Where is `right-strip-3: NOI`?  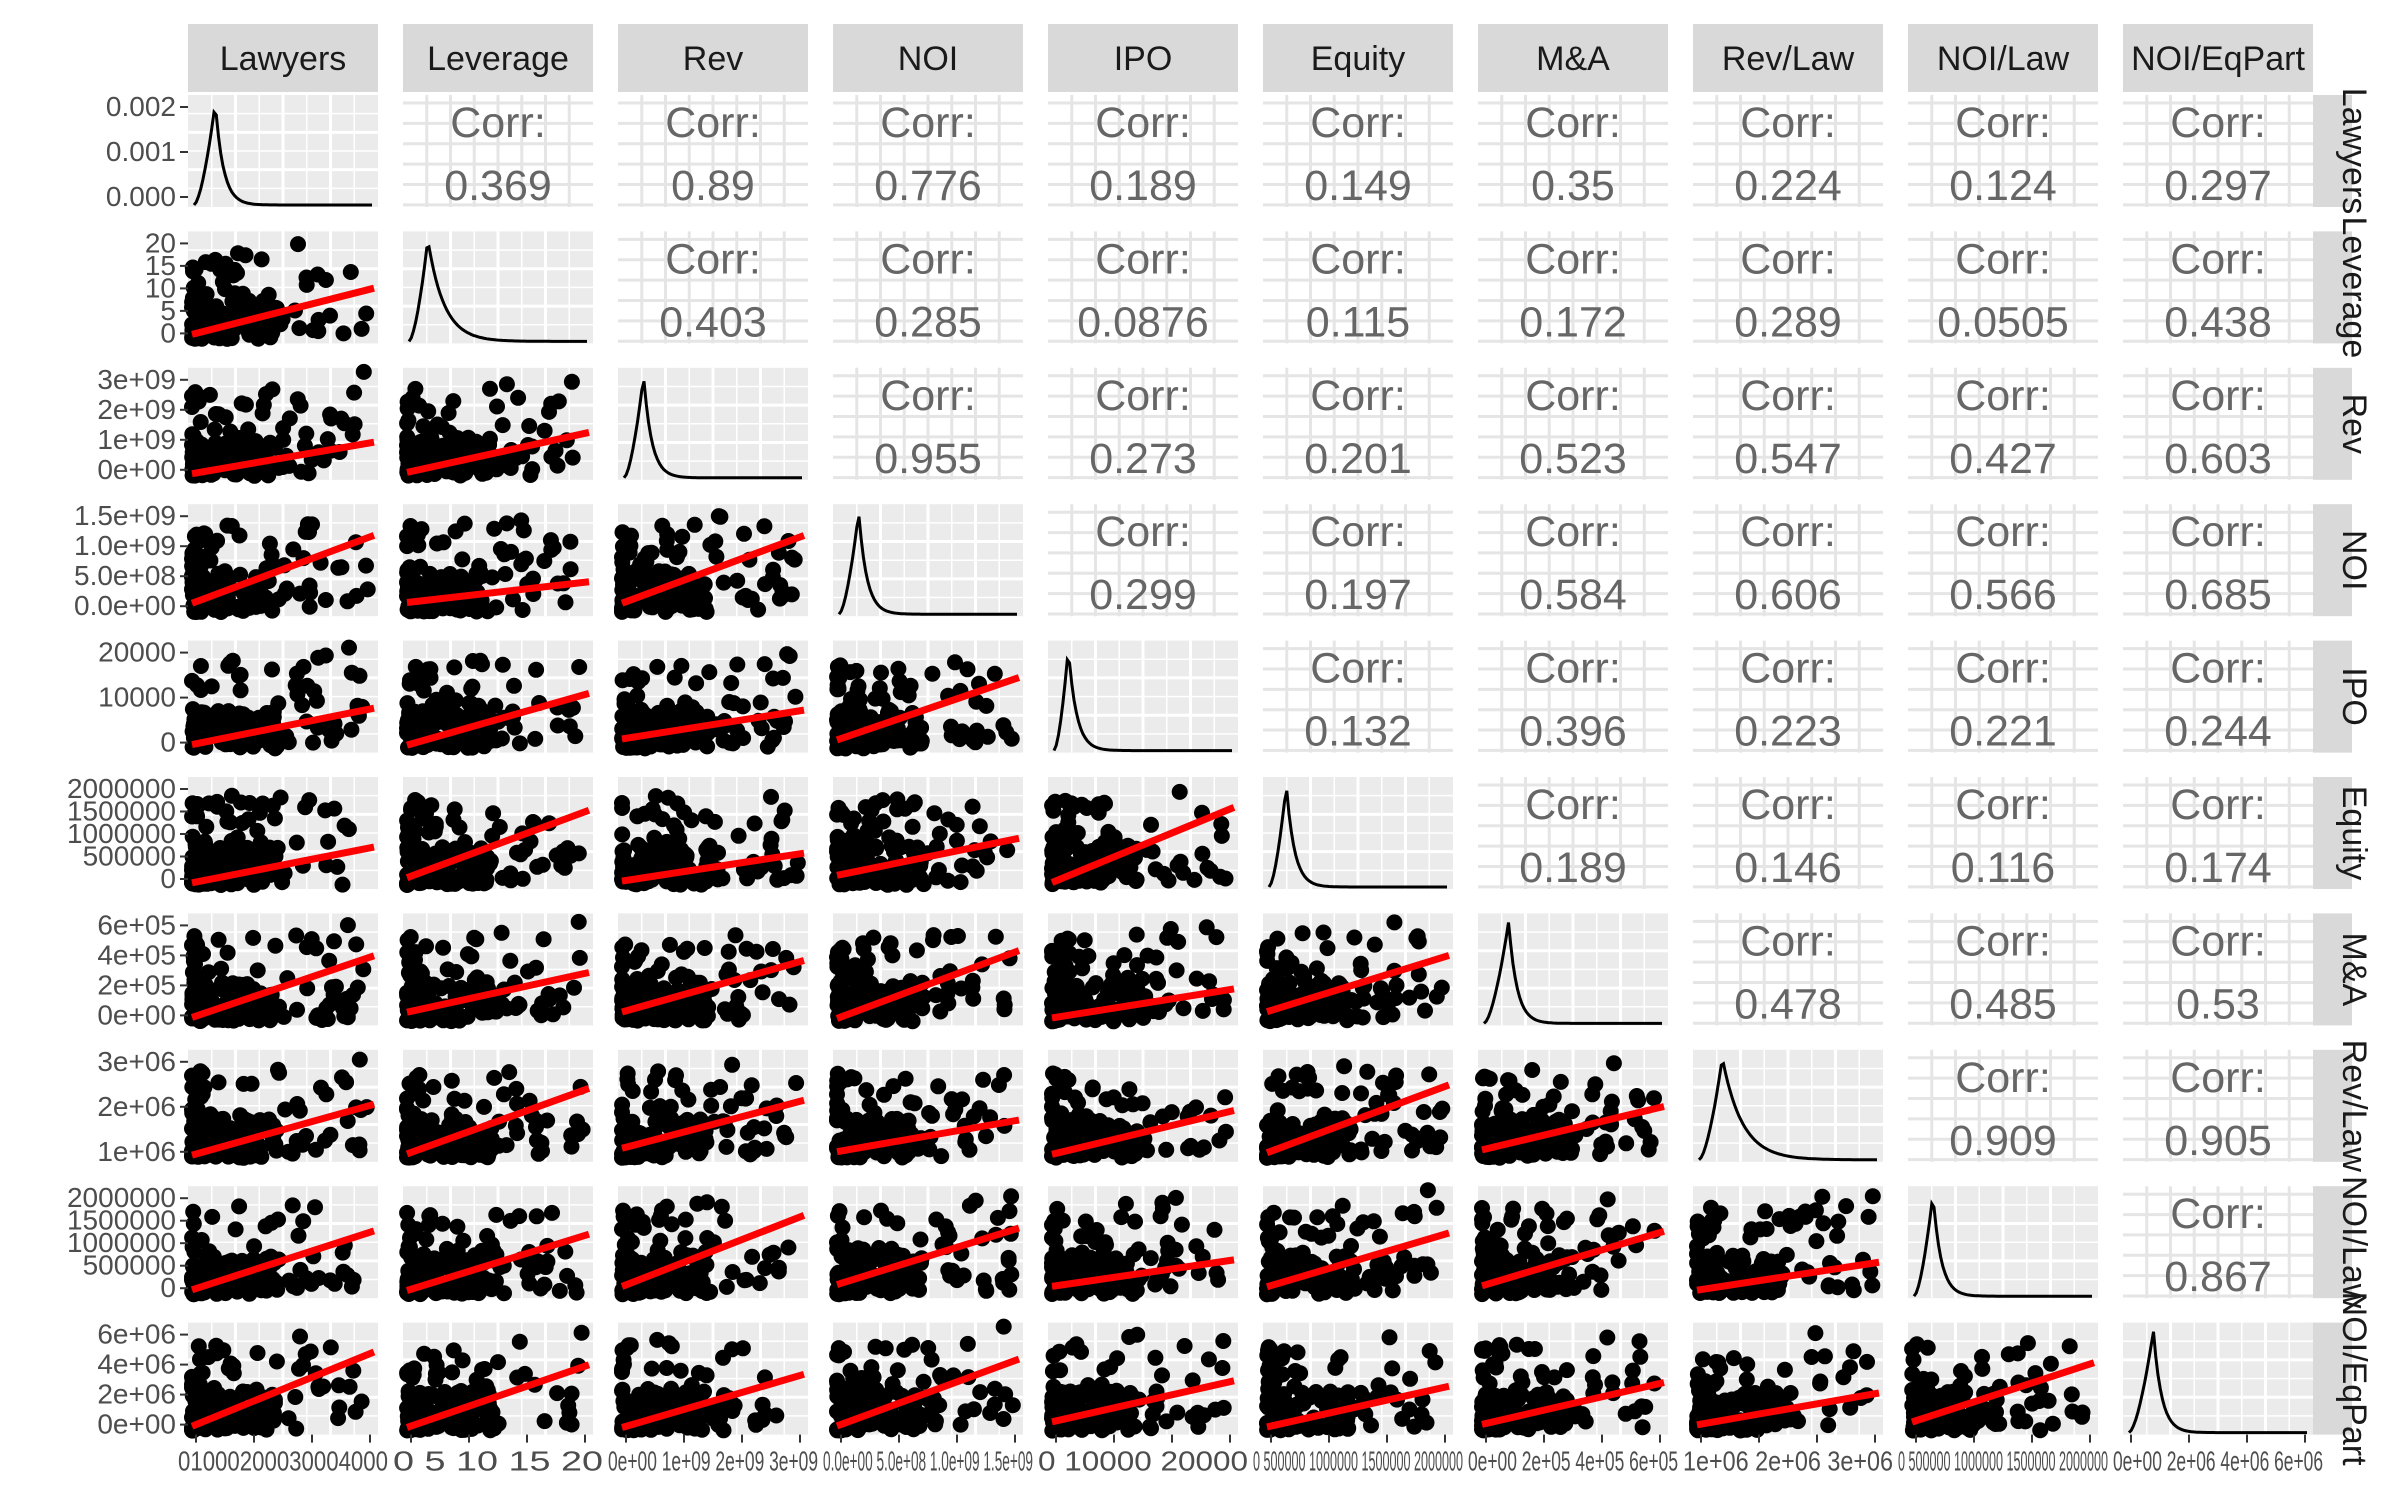
right-strip-3: NOI is located at coordinates (2341, 560).